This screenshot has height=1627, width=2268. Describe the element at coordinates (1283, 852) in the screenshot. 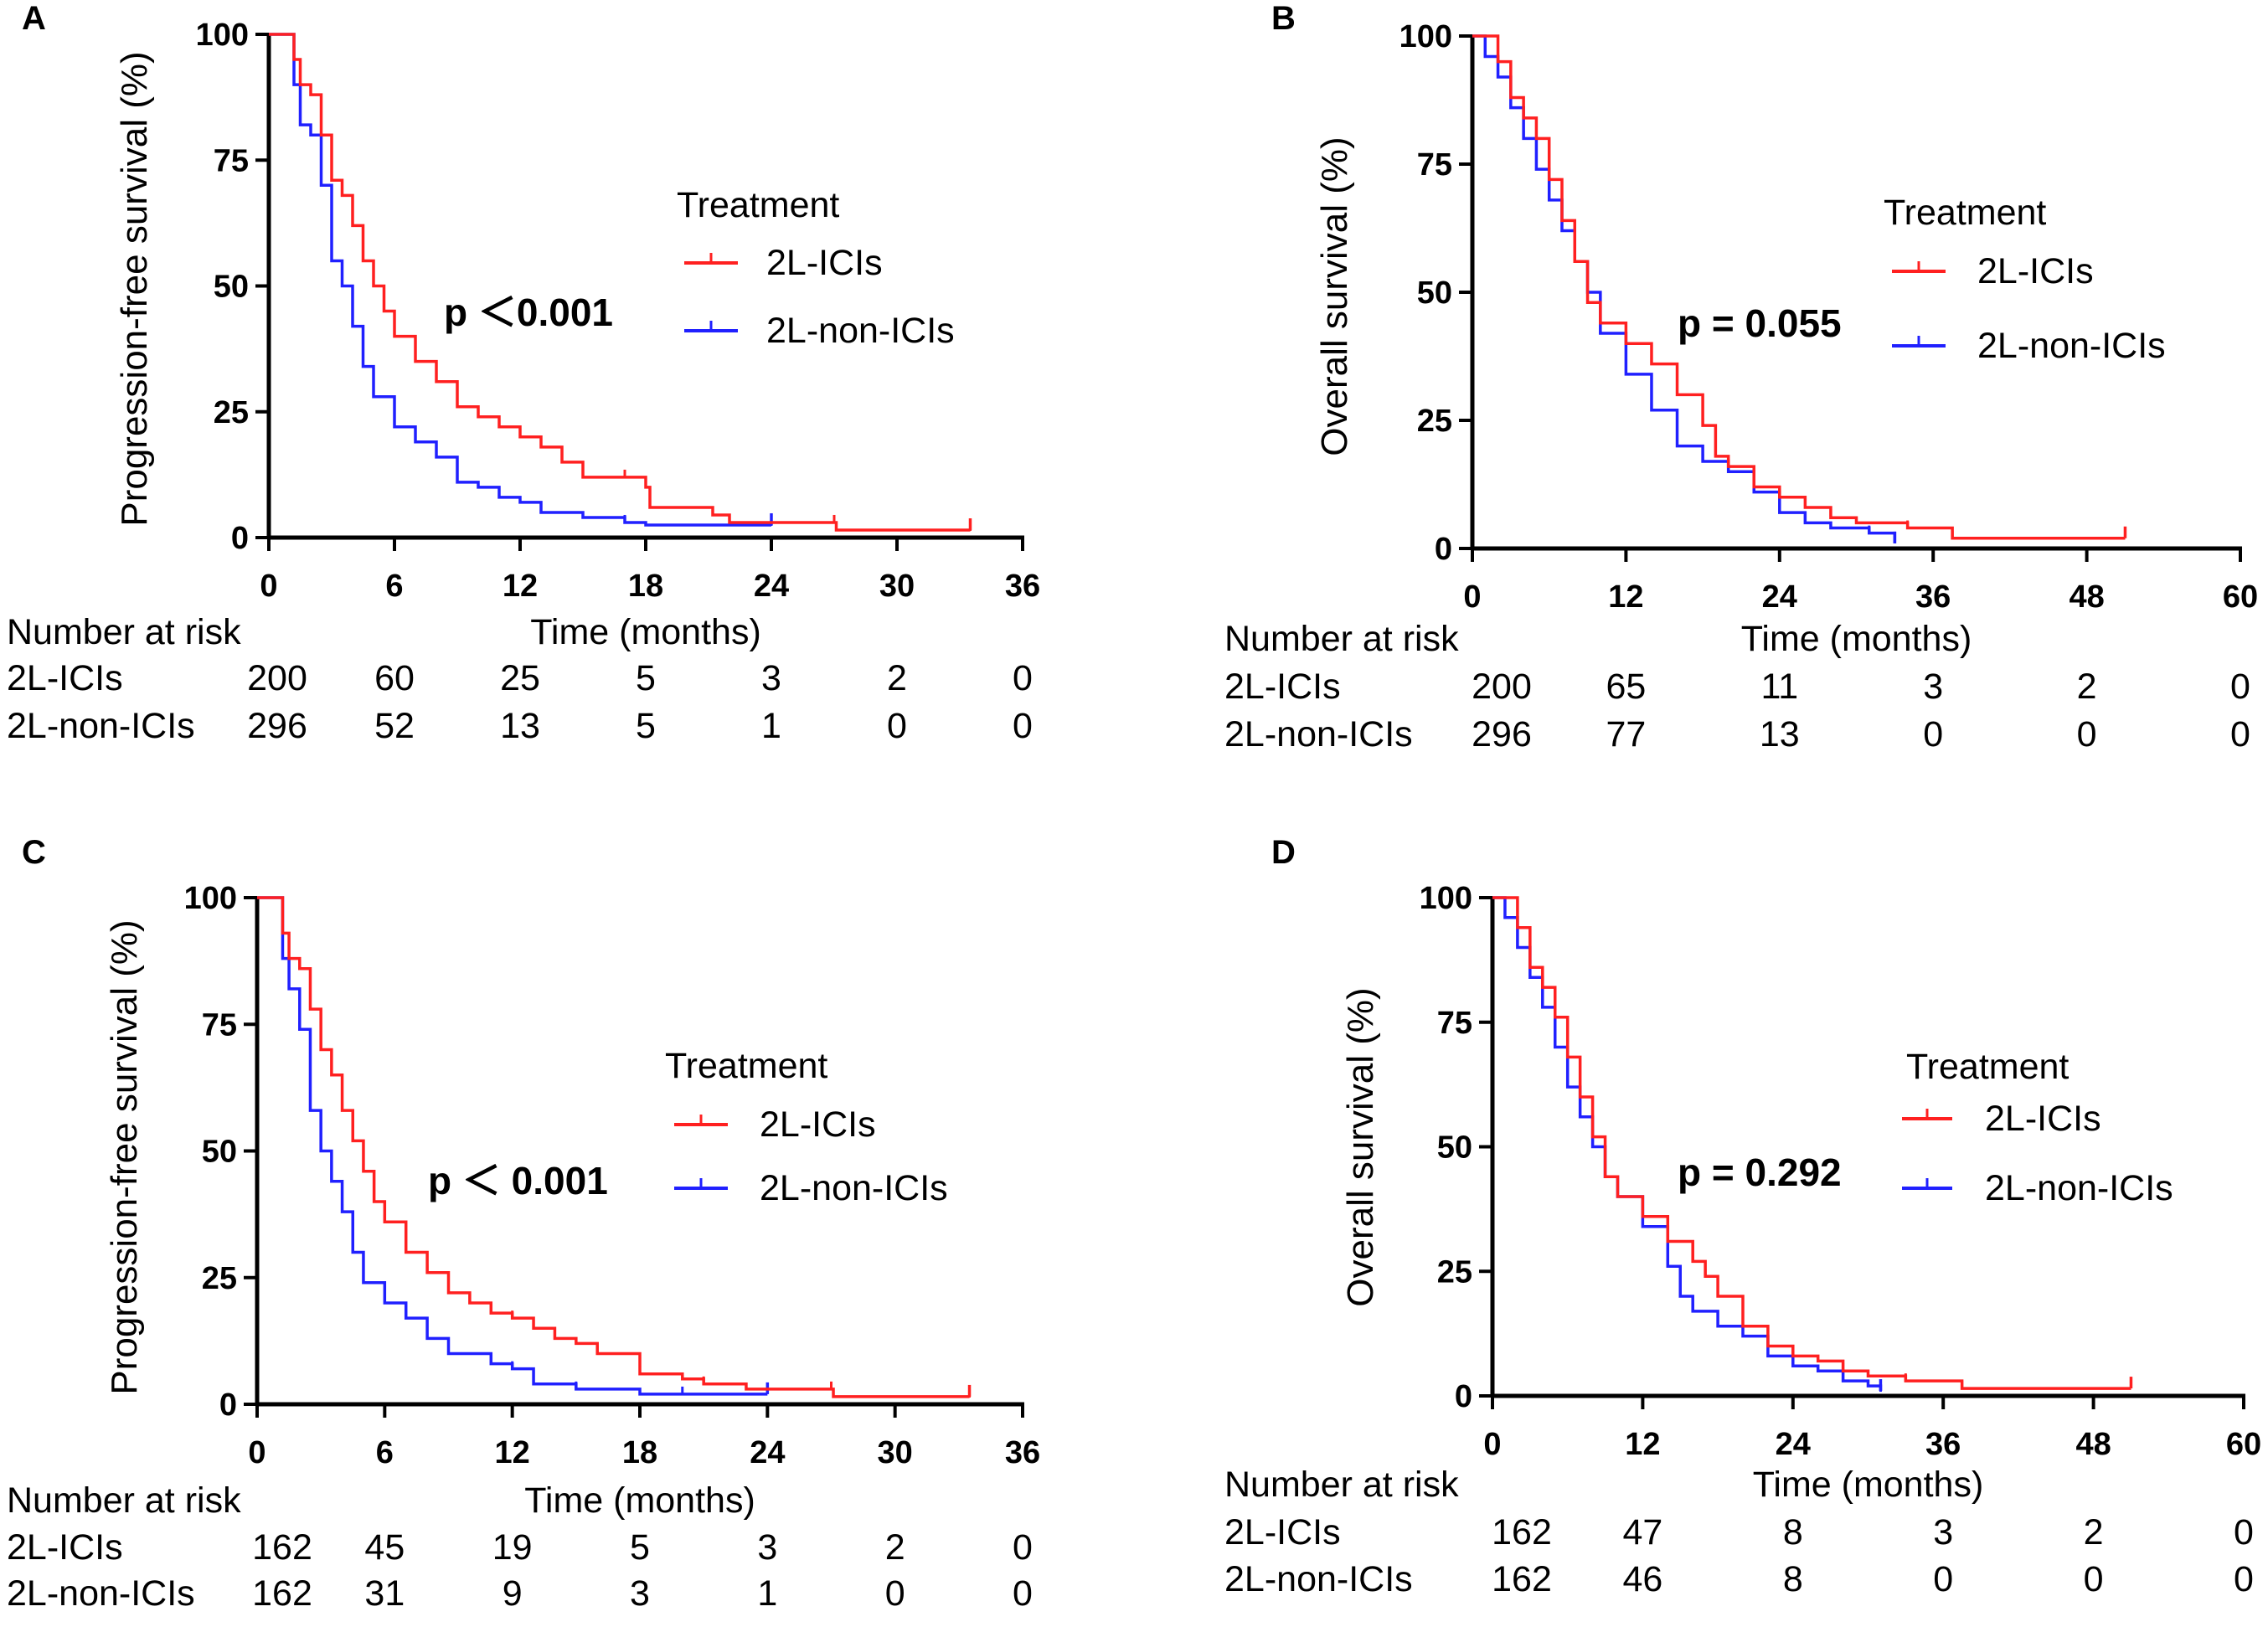

I see `panel-letter: D` at that location.